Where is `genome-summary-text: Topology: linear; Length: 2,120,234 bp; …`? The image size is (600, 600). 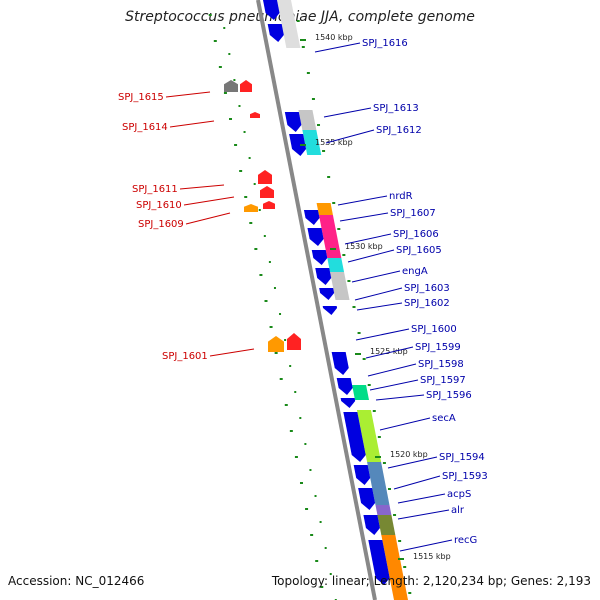
genome-summary-text: Topology: linear; Length: 2,120,234 bp; … is located at coordinates (431, 581).